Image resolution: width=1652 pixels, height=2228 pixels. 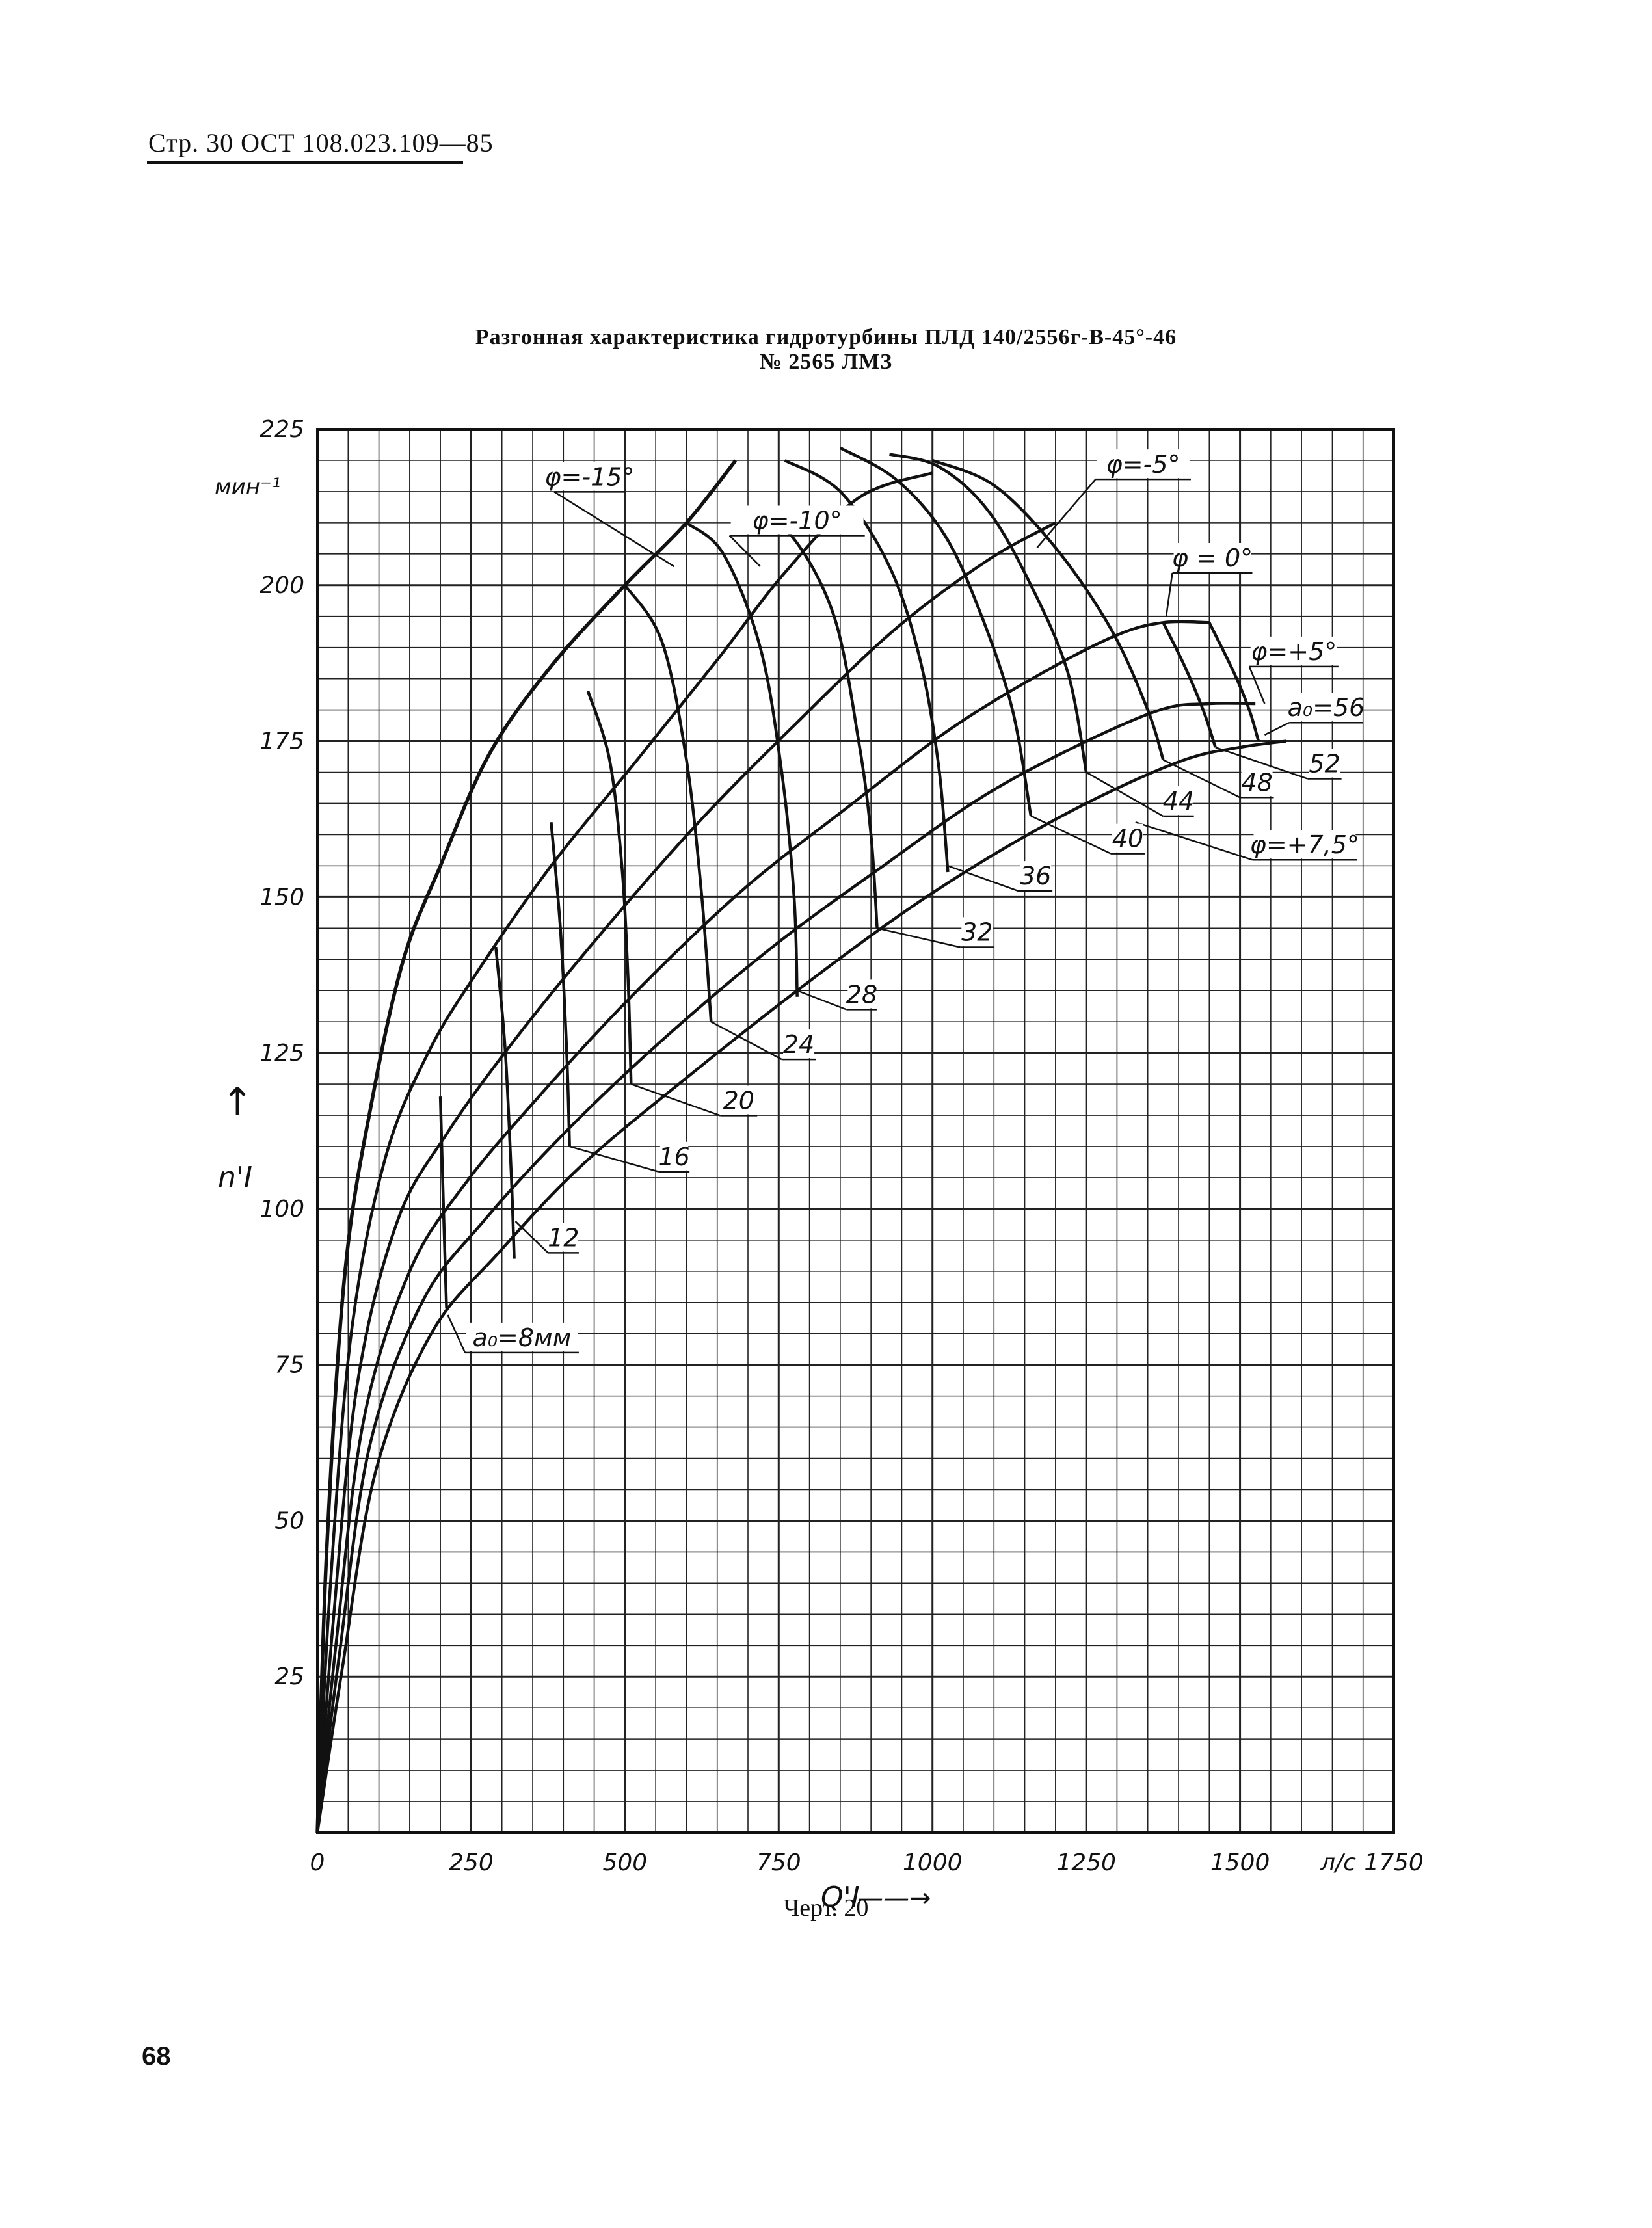 What do you see at coordinates (282, 429) in the screenshot?
I see `y-tick-label: 225` at bounding box center [282, 429].